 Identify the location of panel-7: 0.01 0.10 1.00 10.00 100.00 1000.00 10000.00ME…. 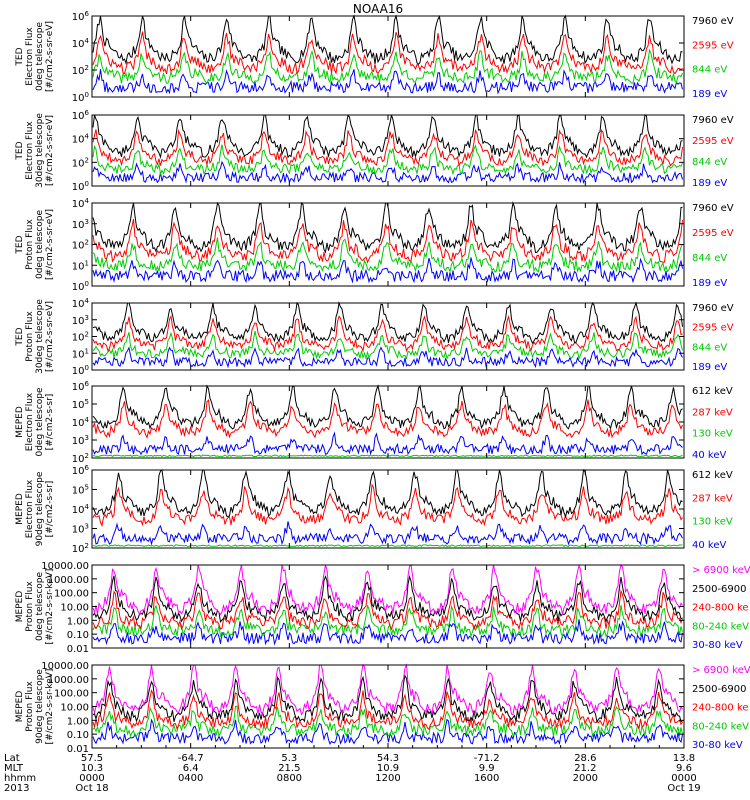
(382, 608).